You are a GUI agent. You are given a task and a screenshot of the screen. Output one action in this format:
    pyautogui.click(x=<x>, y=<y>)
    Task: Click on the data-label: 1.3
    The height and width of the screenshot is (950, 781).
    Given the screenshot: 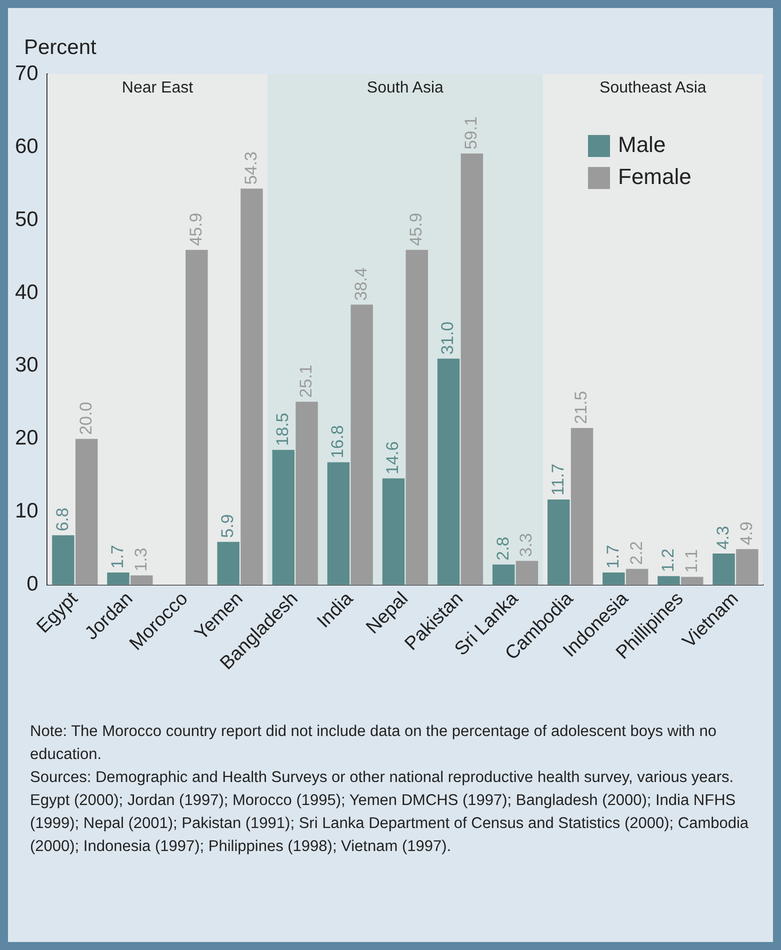 What is the action you would take?
    pyautogui.click(x=140, y=560)
    